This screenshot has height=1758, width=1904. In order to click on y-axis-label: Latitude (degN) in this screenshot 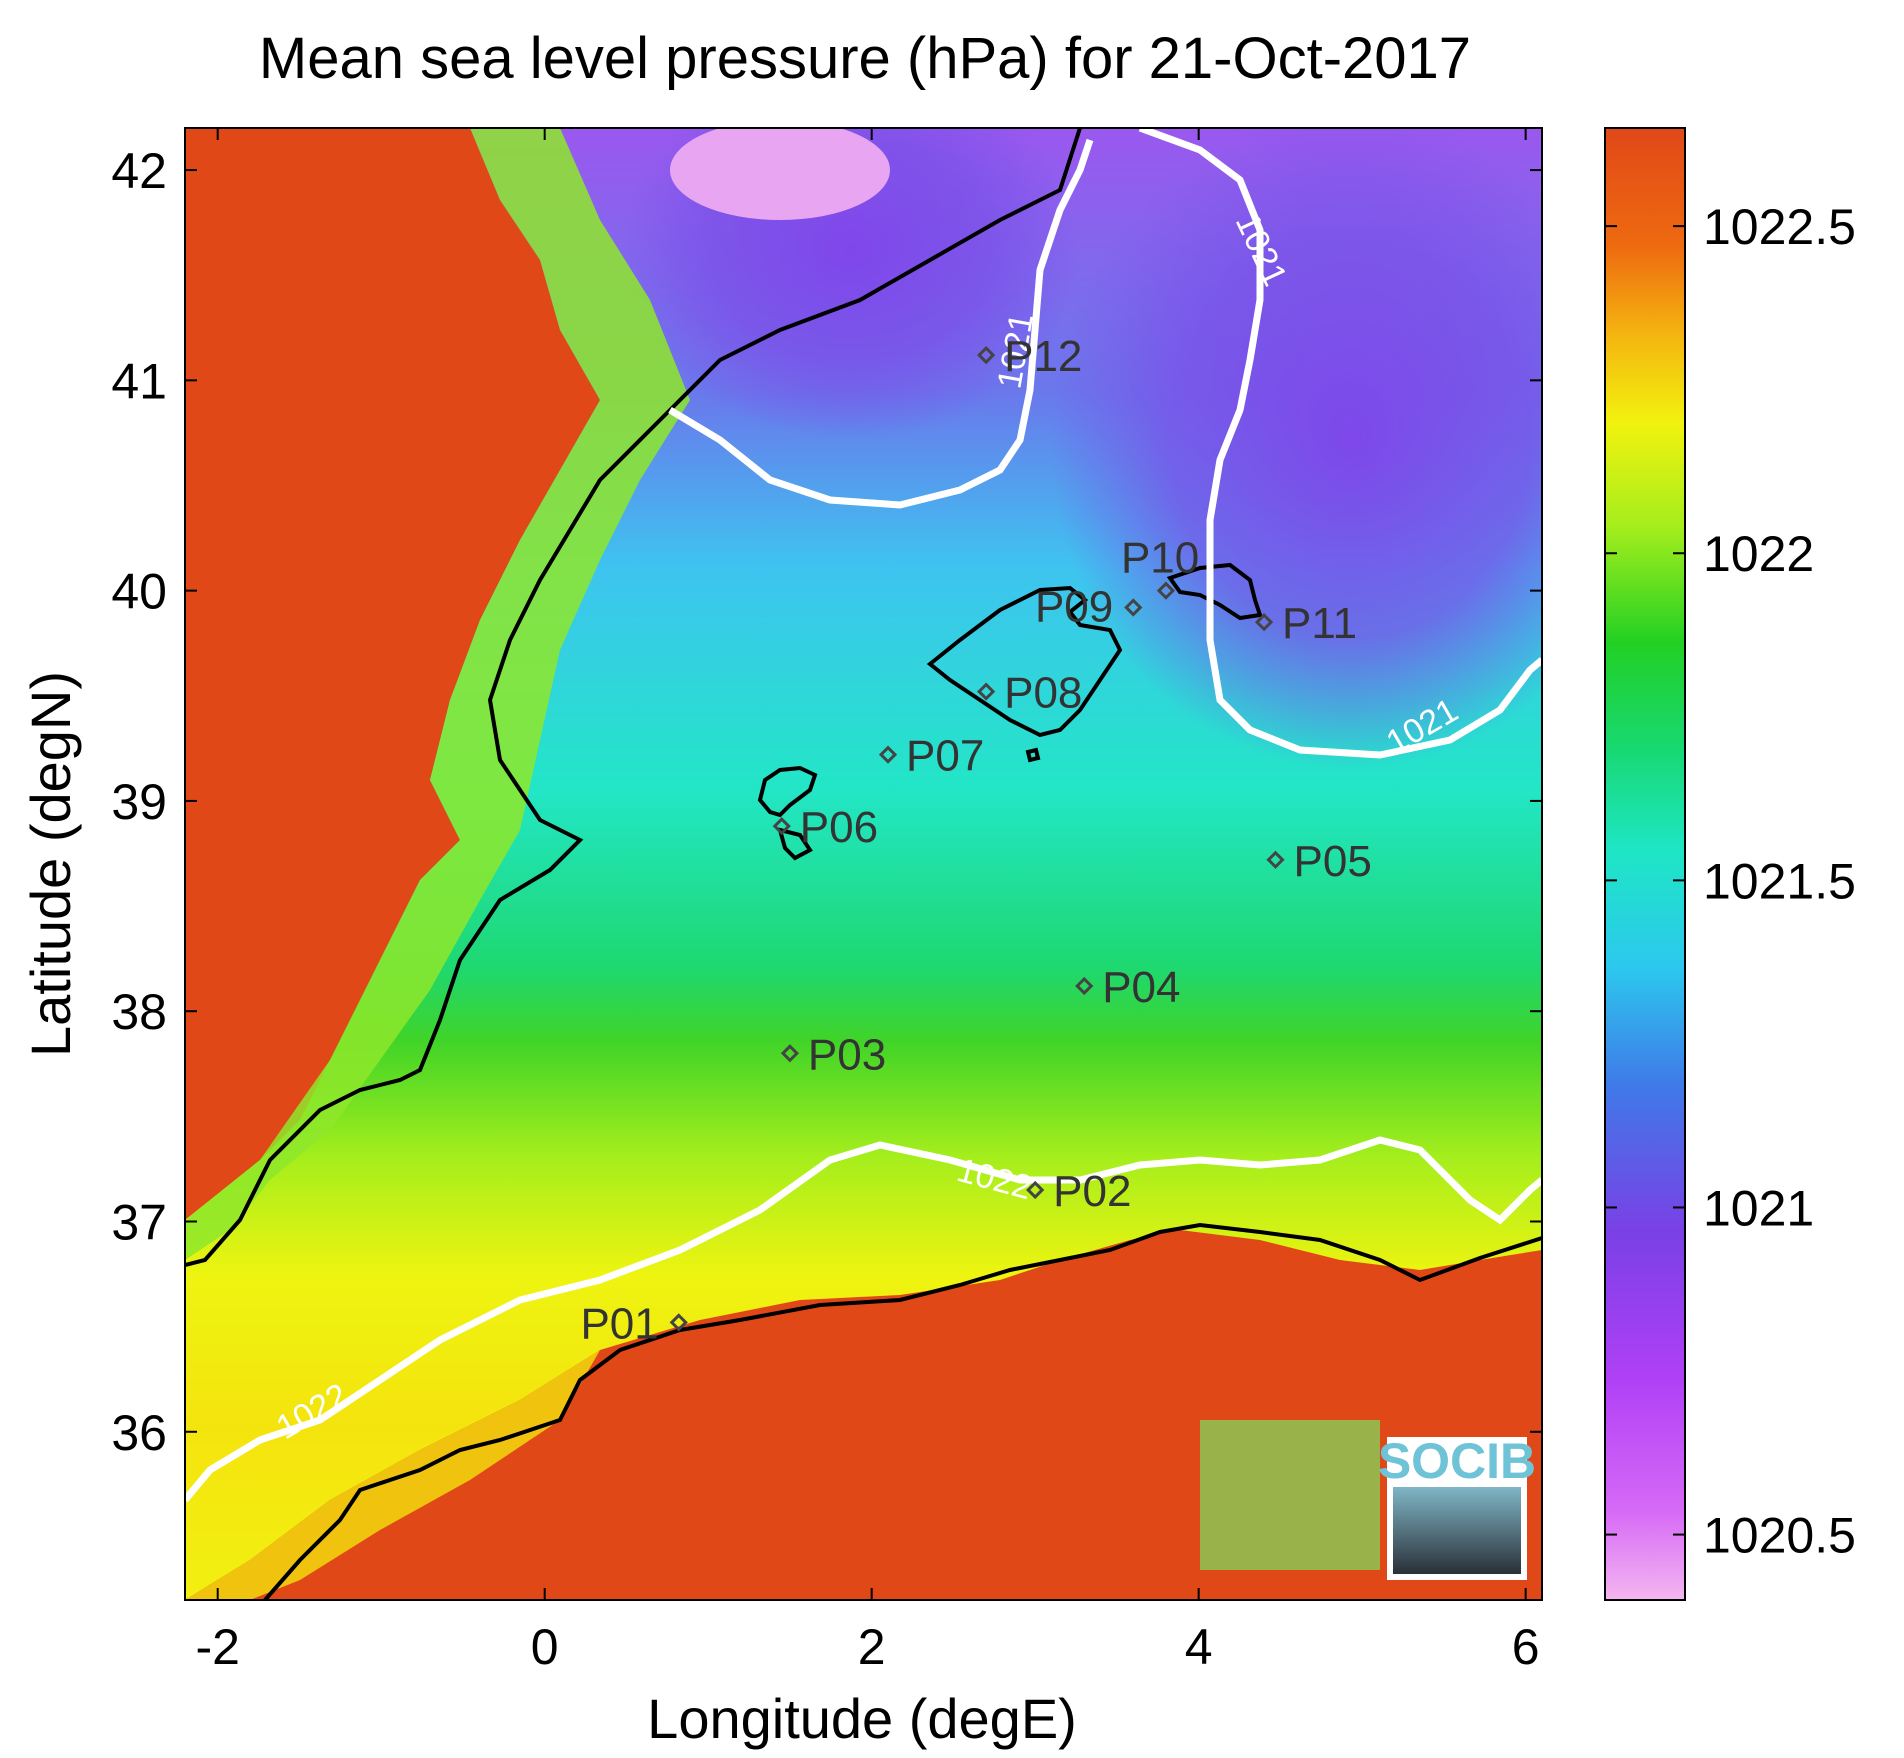, I will do `click(50, 864)`.